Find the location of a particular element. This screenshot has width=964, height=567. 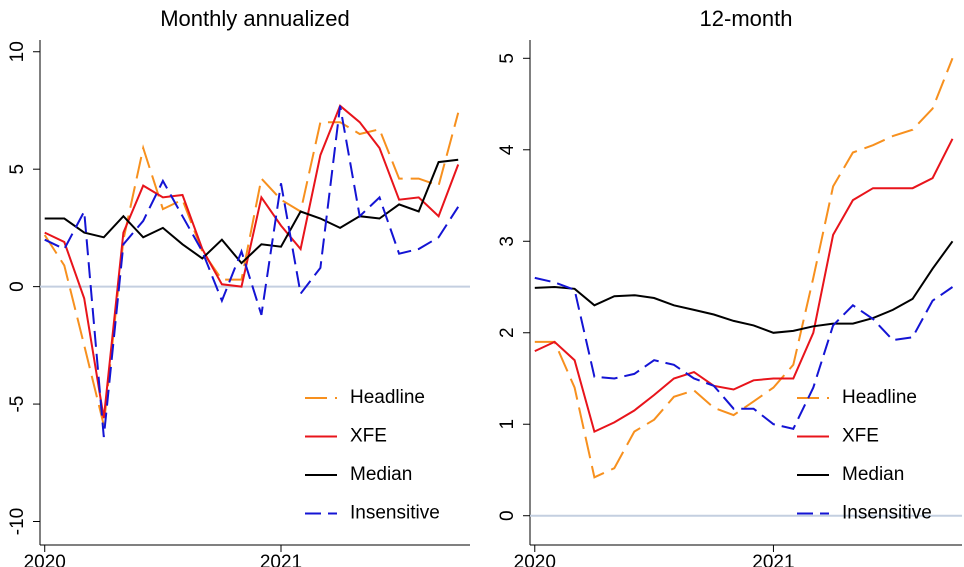

y-tick-label: -5 is located at coordinates (17, 404).